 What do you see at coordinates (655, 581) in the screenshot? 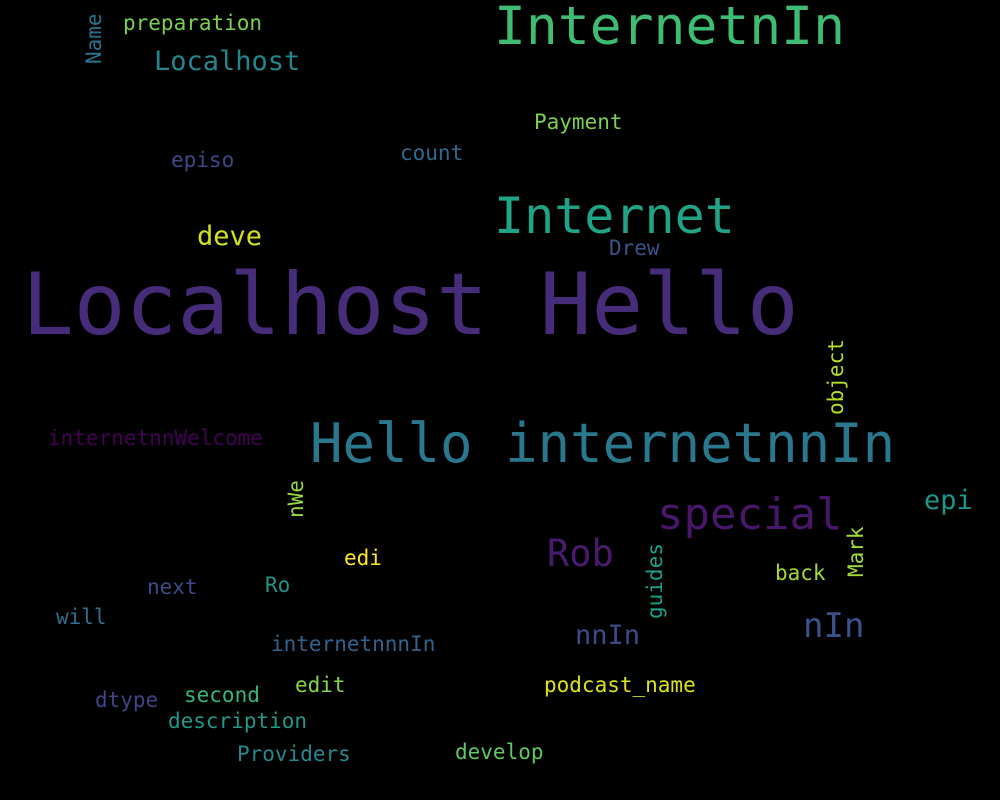
I see `word-guides: guides` at bounding box center [655, 581].